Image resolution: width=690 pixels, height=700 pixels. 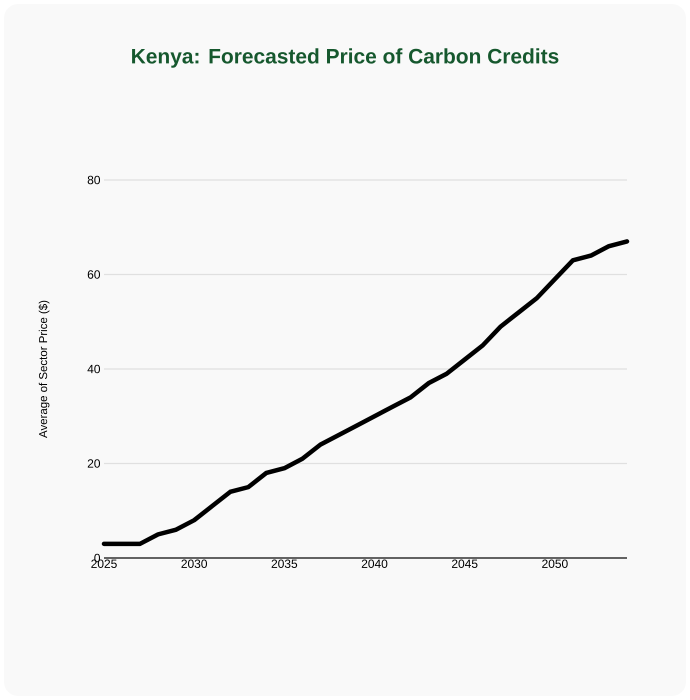 I want to click on x-tick-label: 2050, so click(x=555, y=564).